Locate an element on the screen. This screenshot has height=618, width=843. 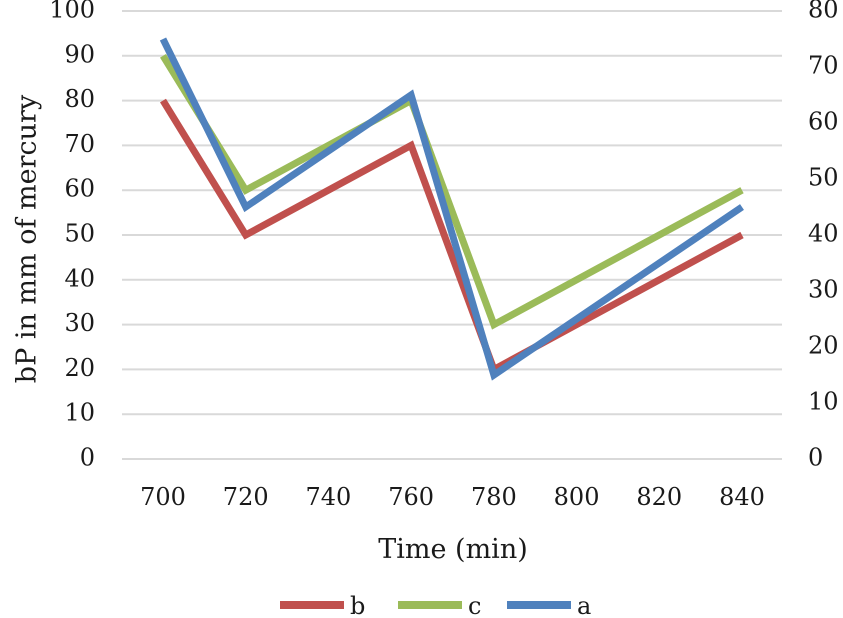
left-y-tick-label: 100 is located at coordinates (72, 12).